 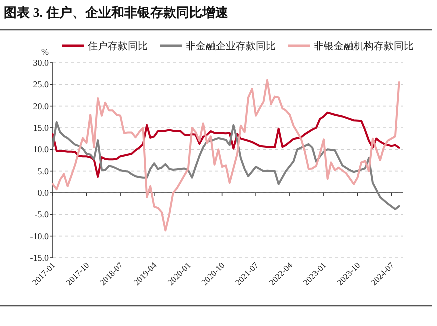 What do you see at coordinates (231, 46) in the screenshot?
I see `legend-label: 非金融企业存款同比` at bounding box center [231, 46].